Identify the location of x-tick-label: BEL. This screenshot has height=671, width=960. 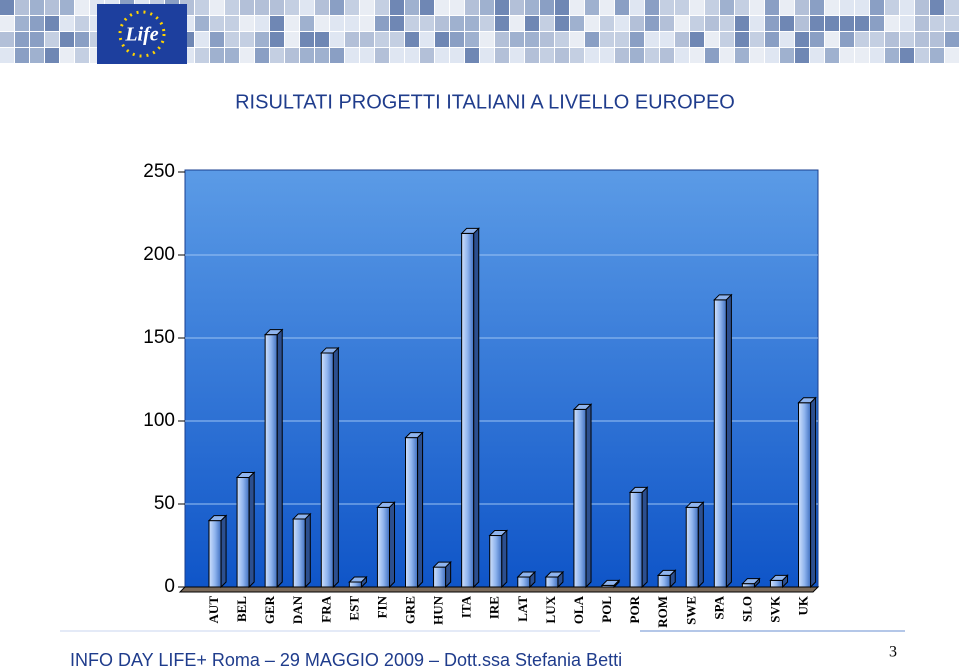
(241, 609).